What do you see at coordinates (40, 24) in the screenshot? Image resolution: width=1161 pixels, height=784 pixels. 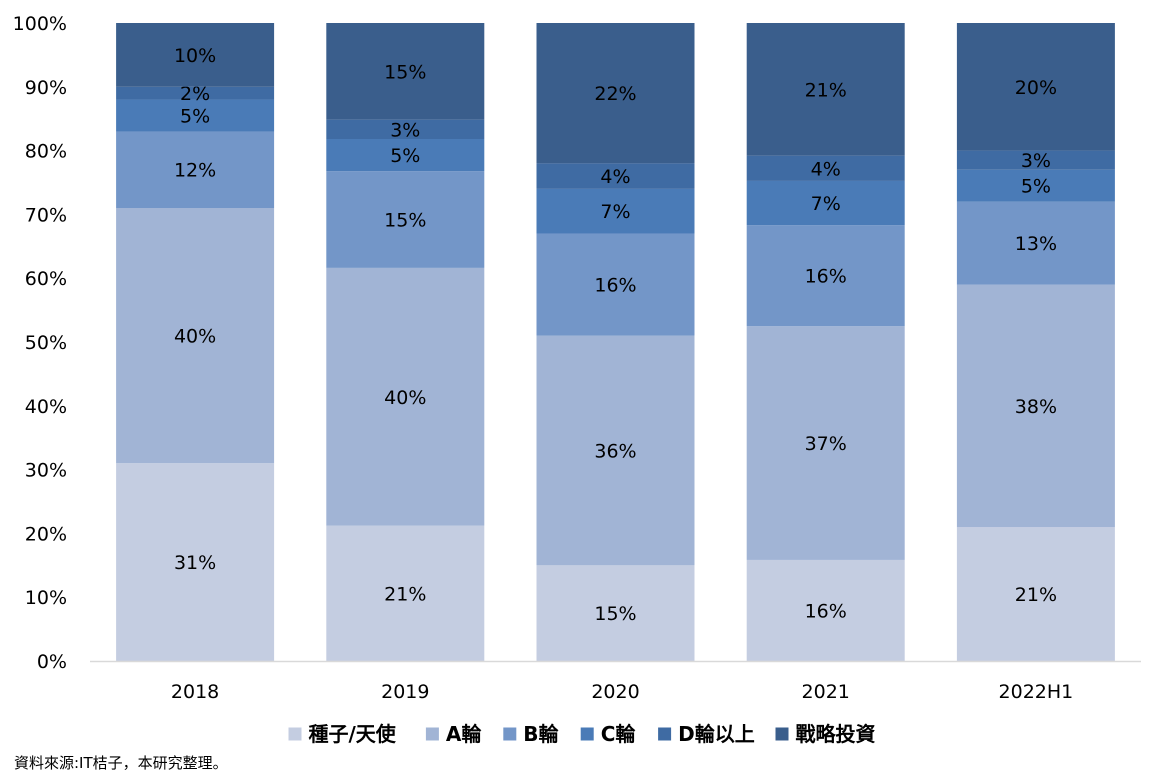 I see `y-tick-label: 100%` at bounding box center [40, 24].